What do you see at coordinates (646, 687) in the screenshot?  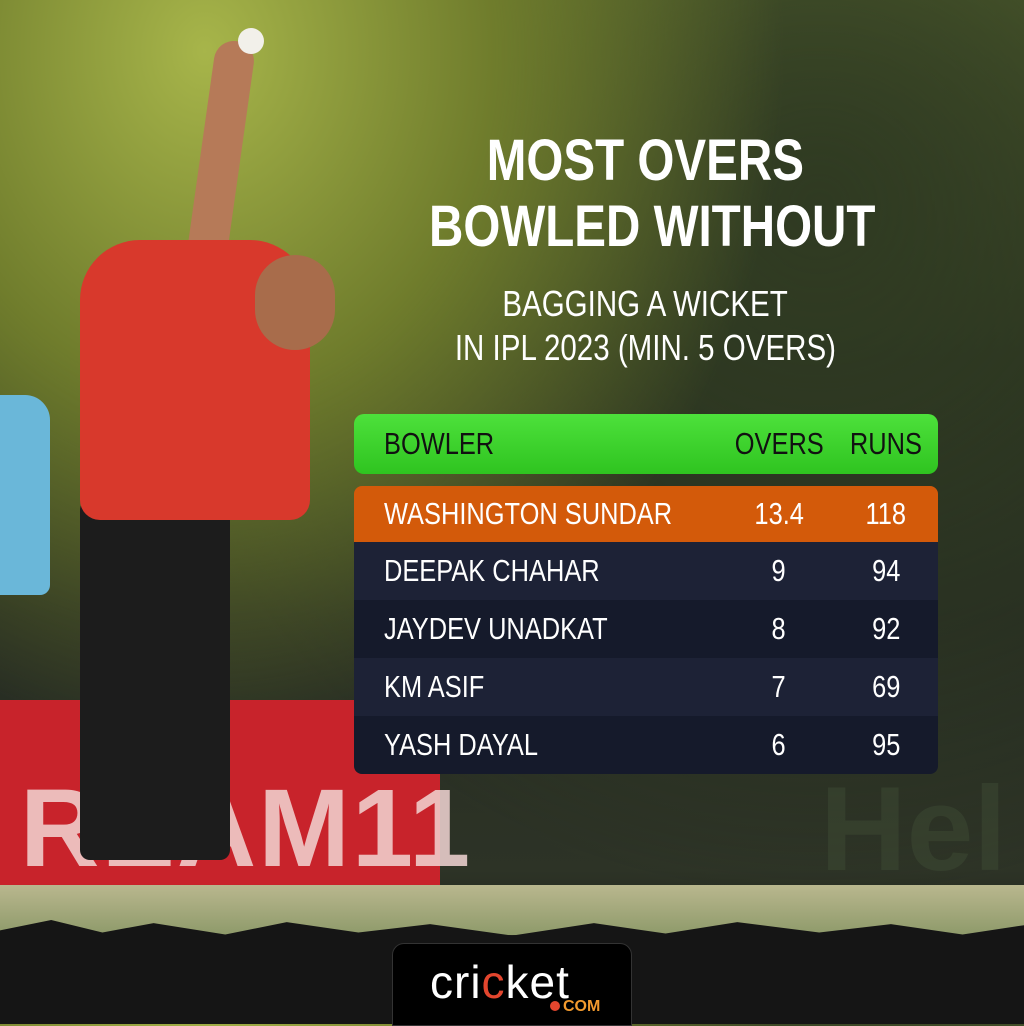 I see `table-row: KM ASIF 7 69` at bounding box center [646, 687].